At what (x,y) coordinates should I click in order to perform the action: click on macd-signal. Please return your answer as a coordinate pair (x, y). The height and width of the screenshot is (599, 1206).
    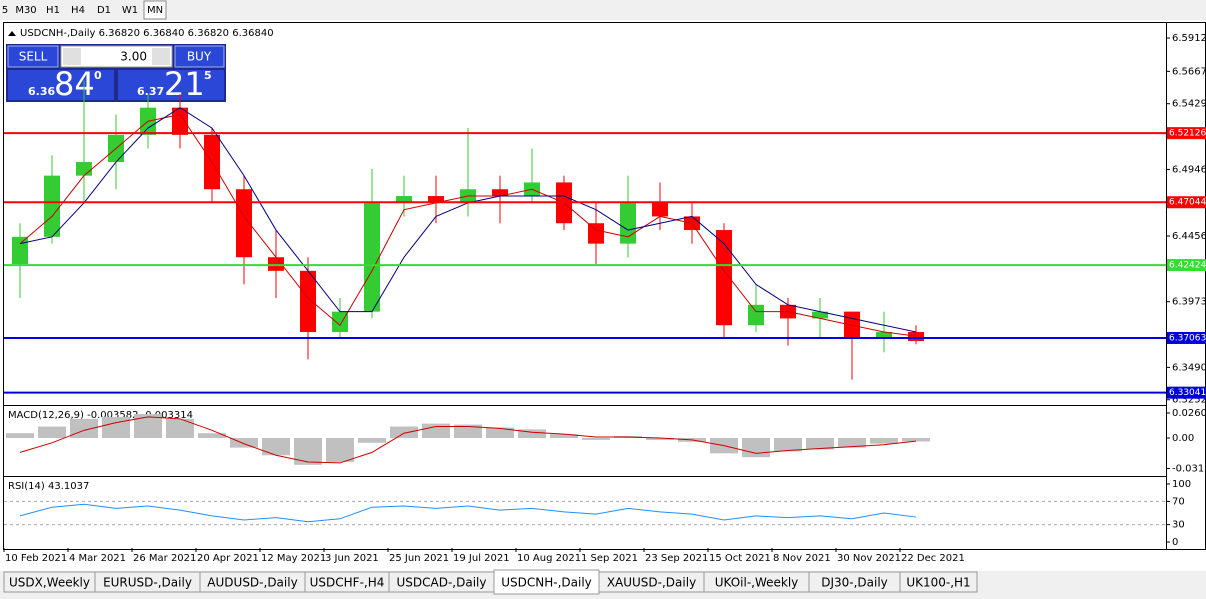
    Looking at the image, I should click on (468, 440).